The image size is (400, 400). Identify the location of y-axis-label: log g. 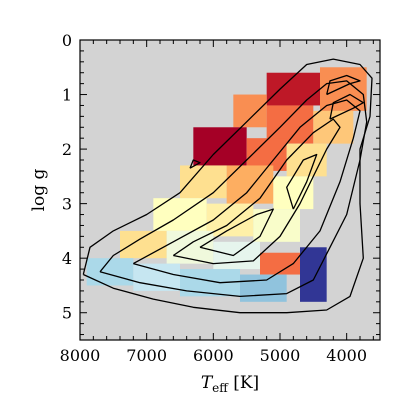
(39, 189).